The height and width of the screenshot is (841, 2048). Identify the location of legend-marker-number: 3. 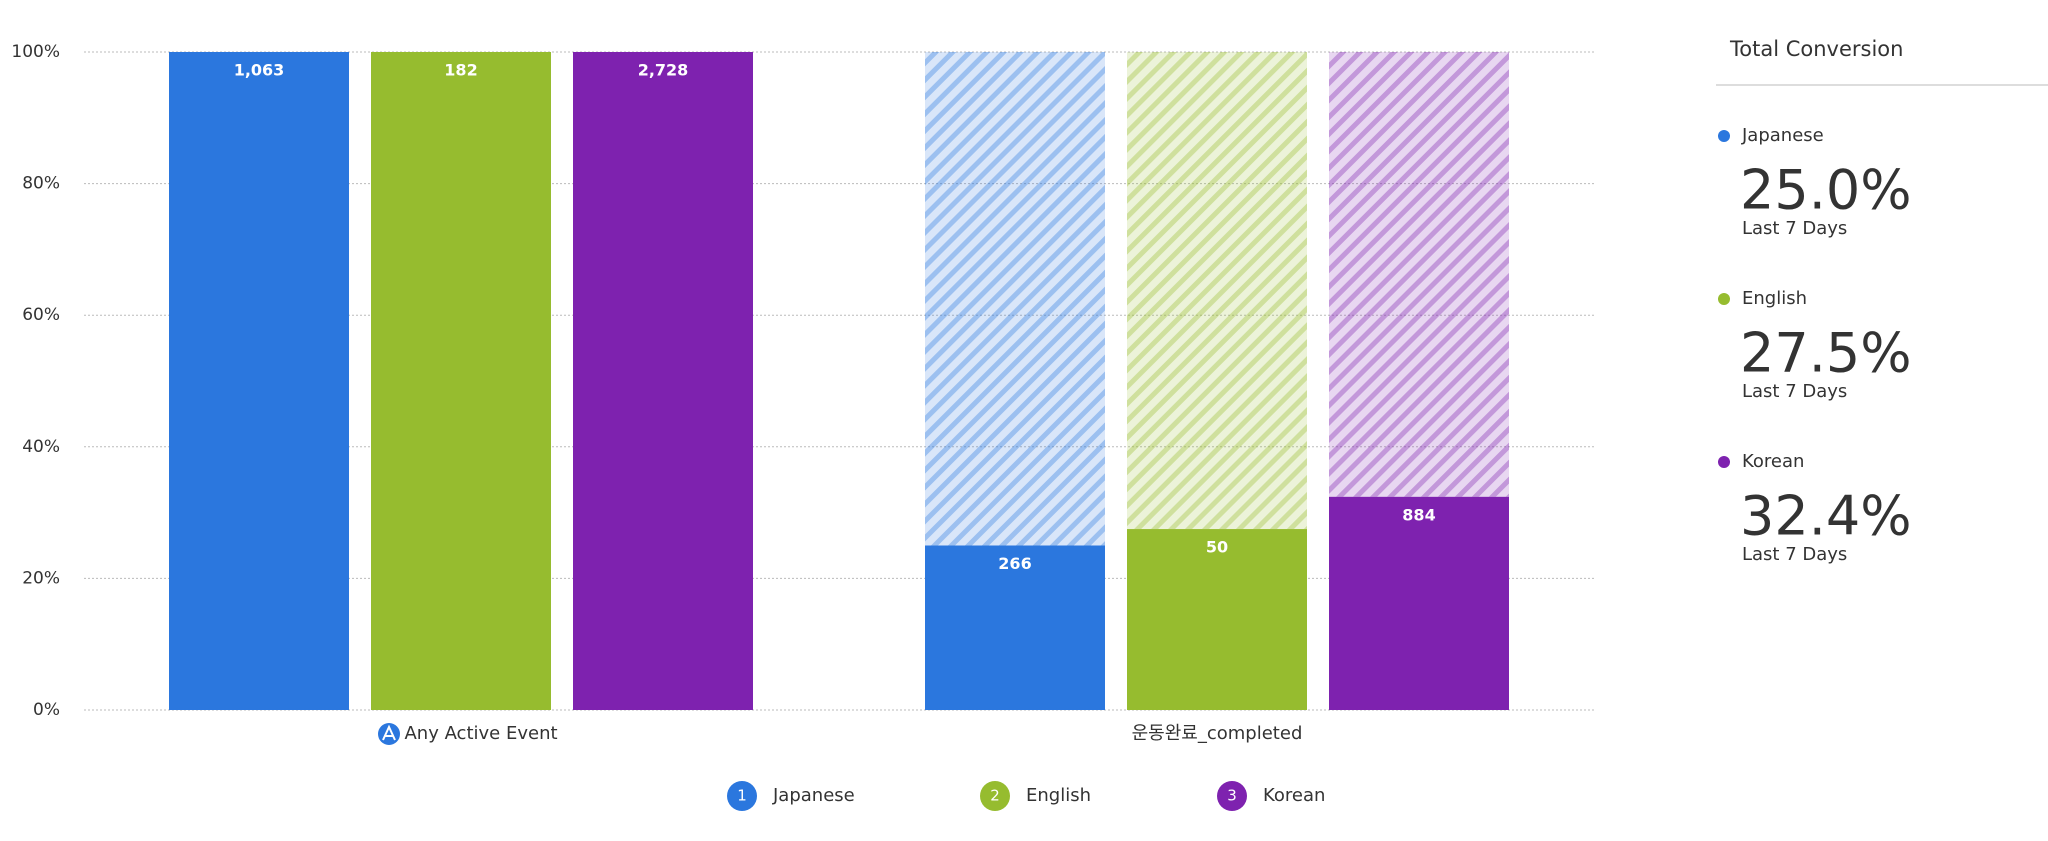
(1232, 796).